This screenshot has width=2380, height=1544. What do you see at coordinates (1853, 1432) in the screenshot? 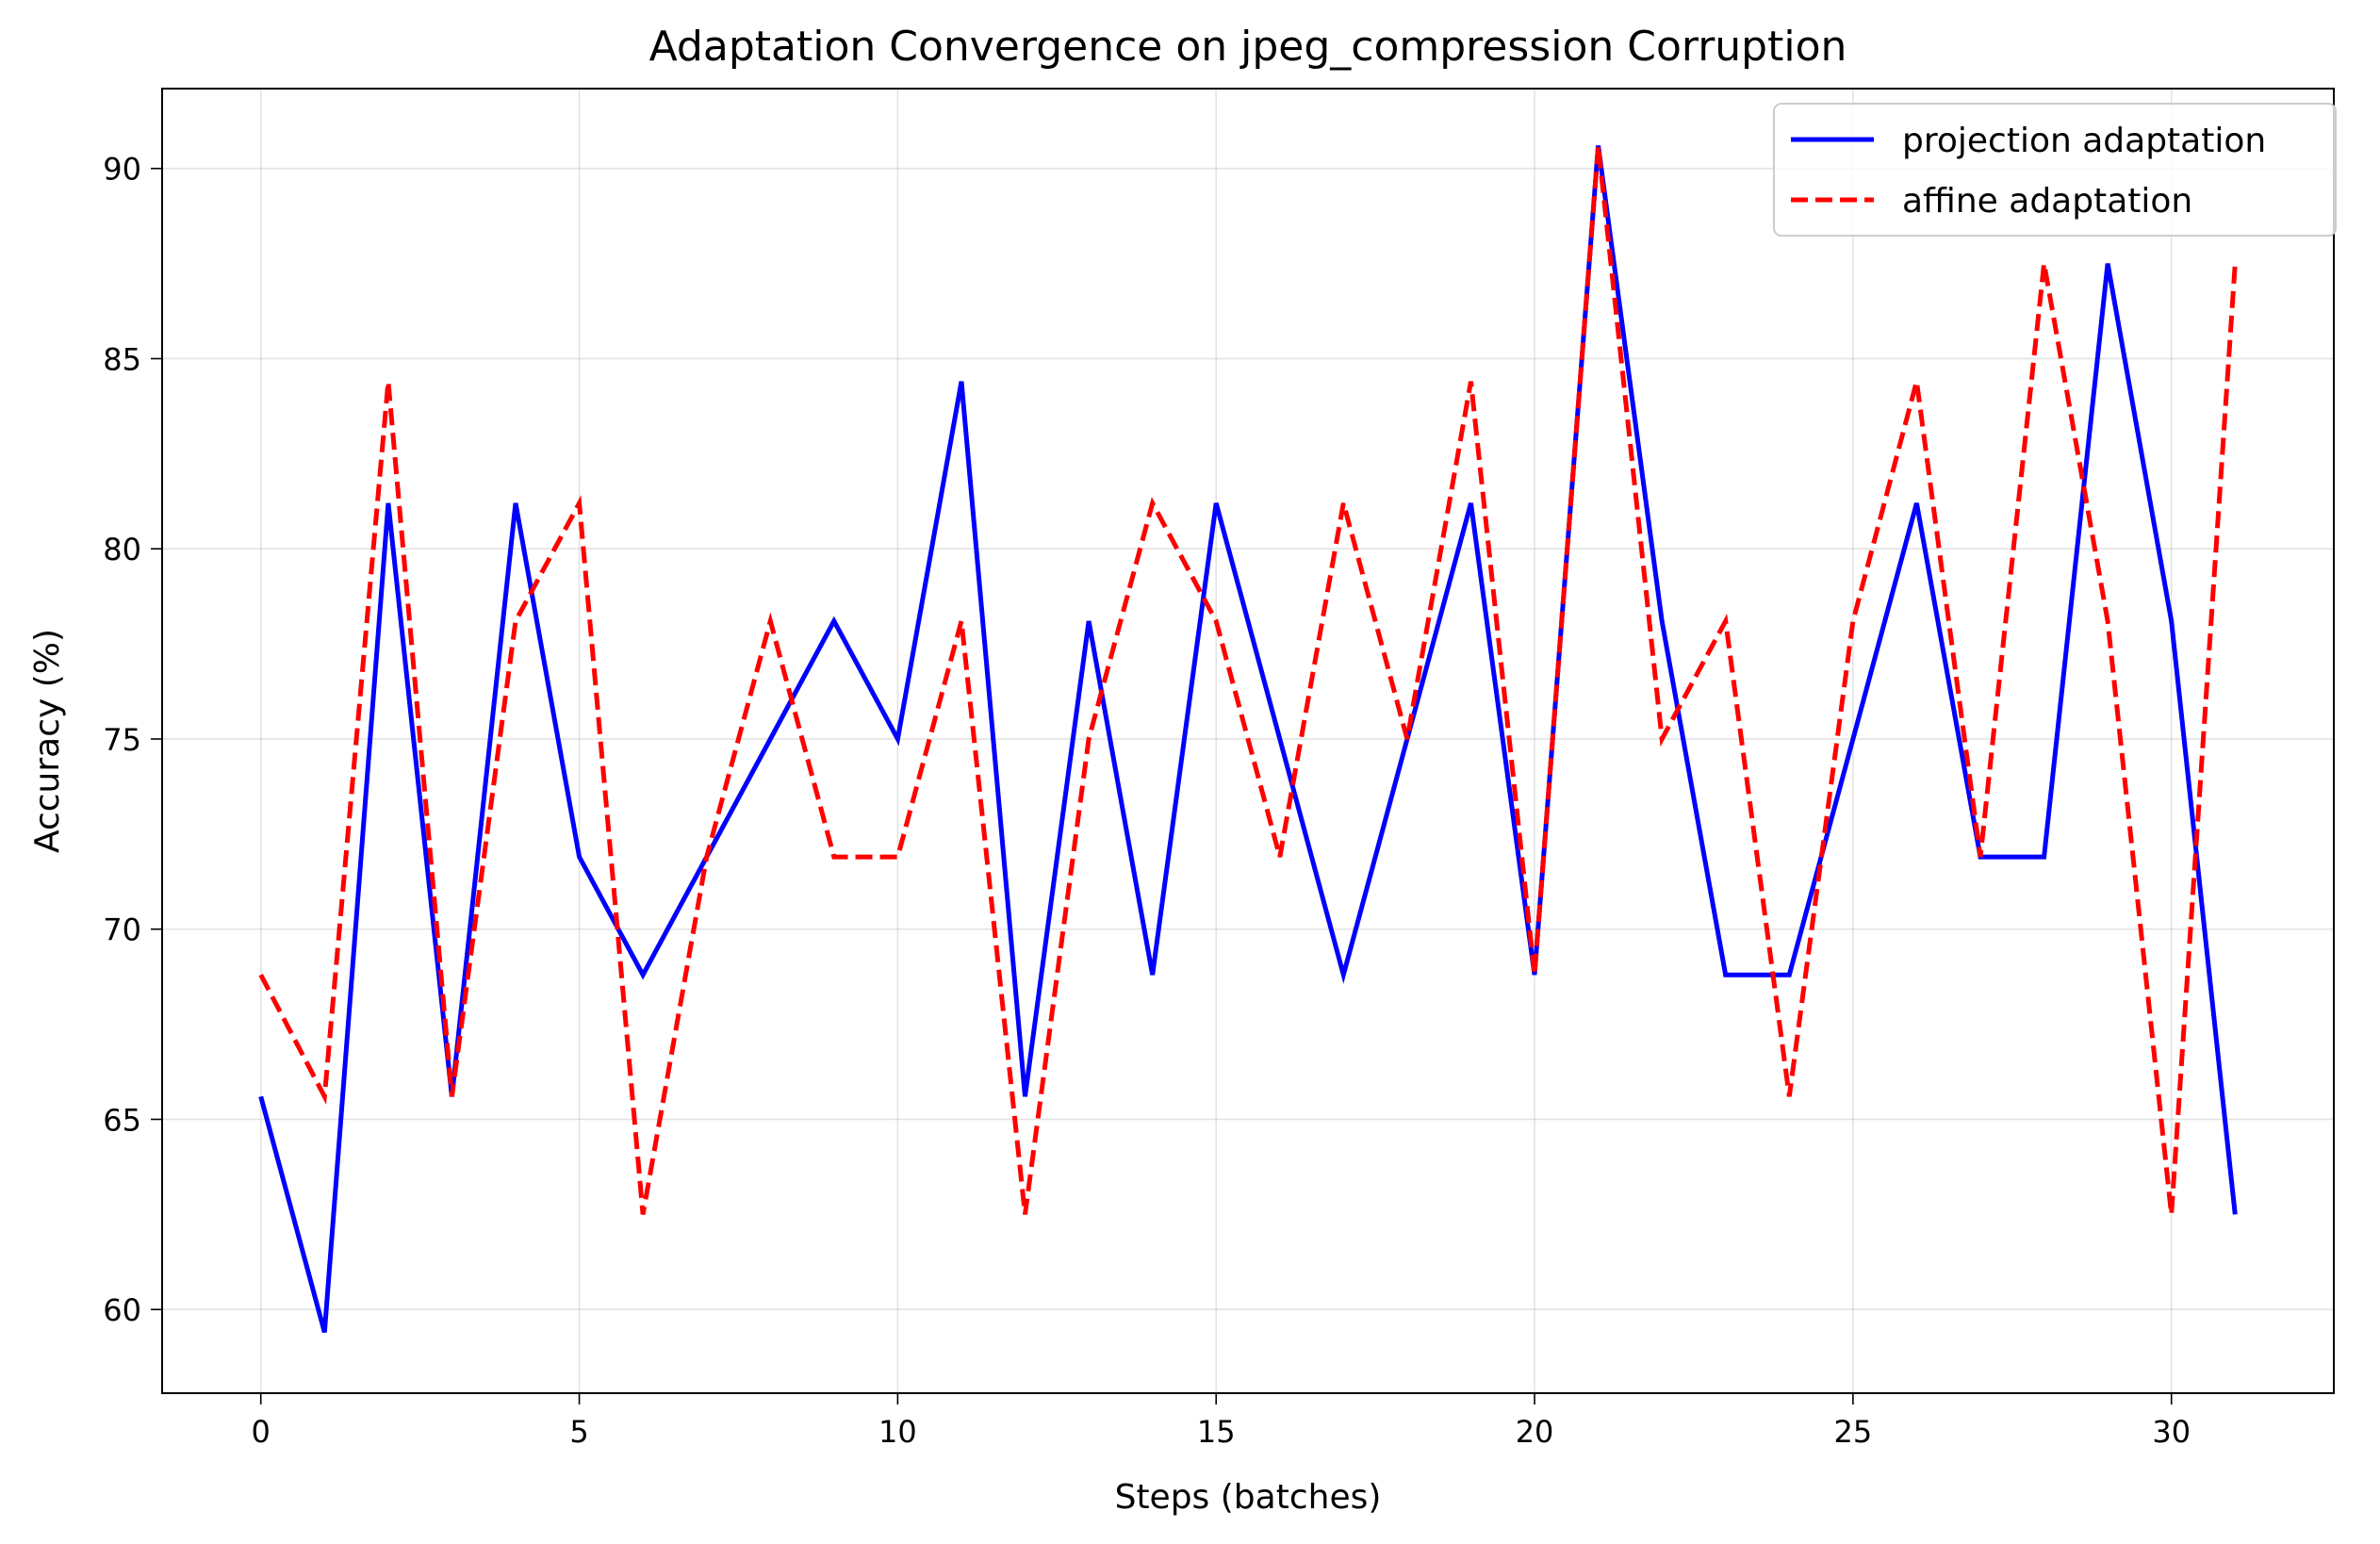
I see `x-tick-label: 25` at bounding box center [1853, 1432].